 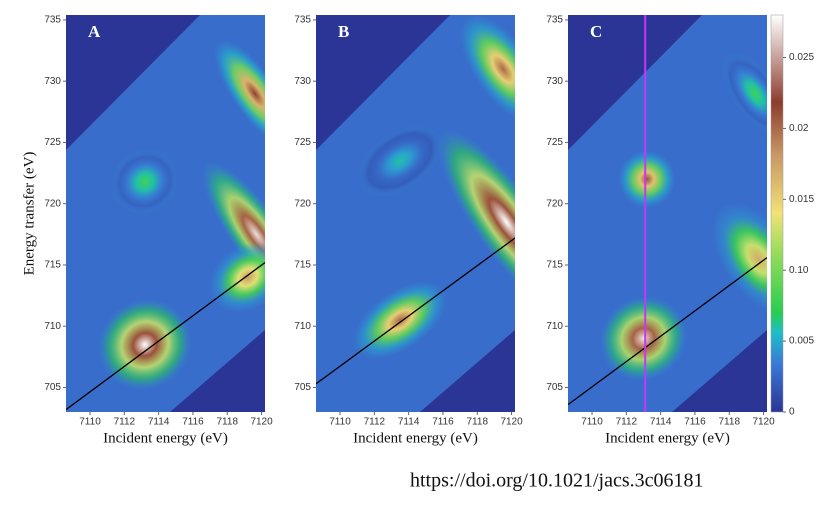 I want to click on panel-label: B, so click(x=343, y=31).